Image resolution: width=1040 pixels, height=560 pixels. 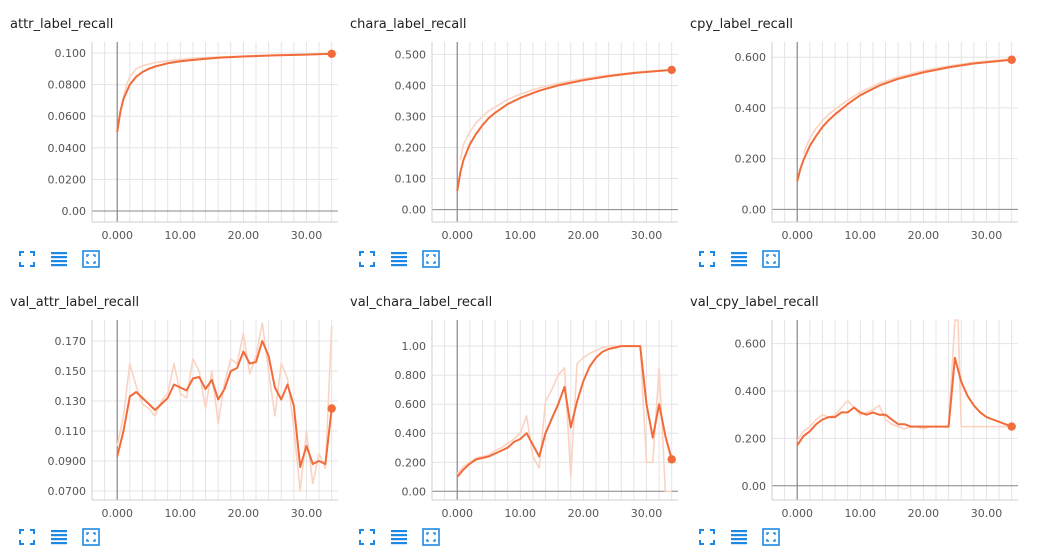 What do you see at coordinates (408, 24) in the screenshot?
I see `chart-title: chara_label_recall` at bounding box center [408, 24].